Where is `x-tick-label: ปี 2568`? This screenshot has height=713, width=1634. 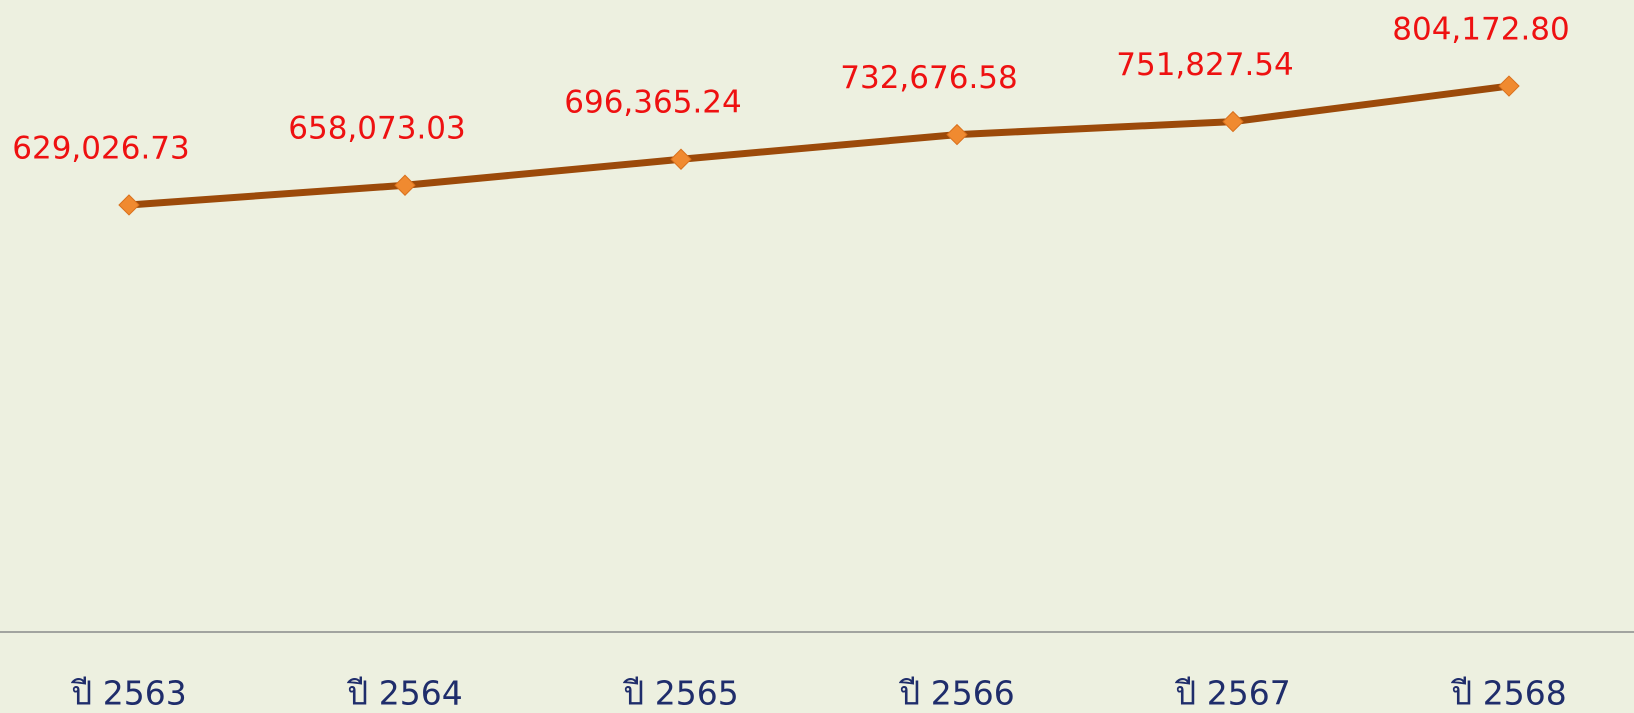
x-tick-label: ปี 2568 is located at coordinates (1508, 693).